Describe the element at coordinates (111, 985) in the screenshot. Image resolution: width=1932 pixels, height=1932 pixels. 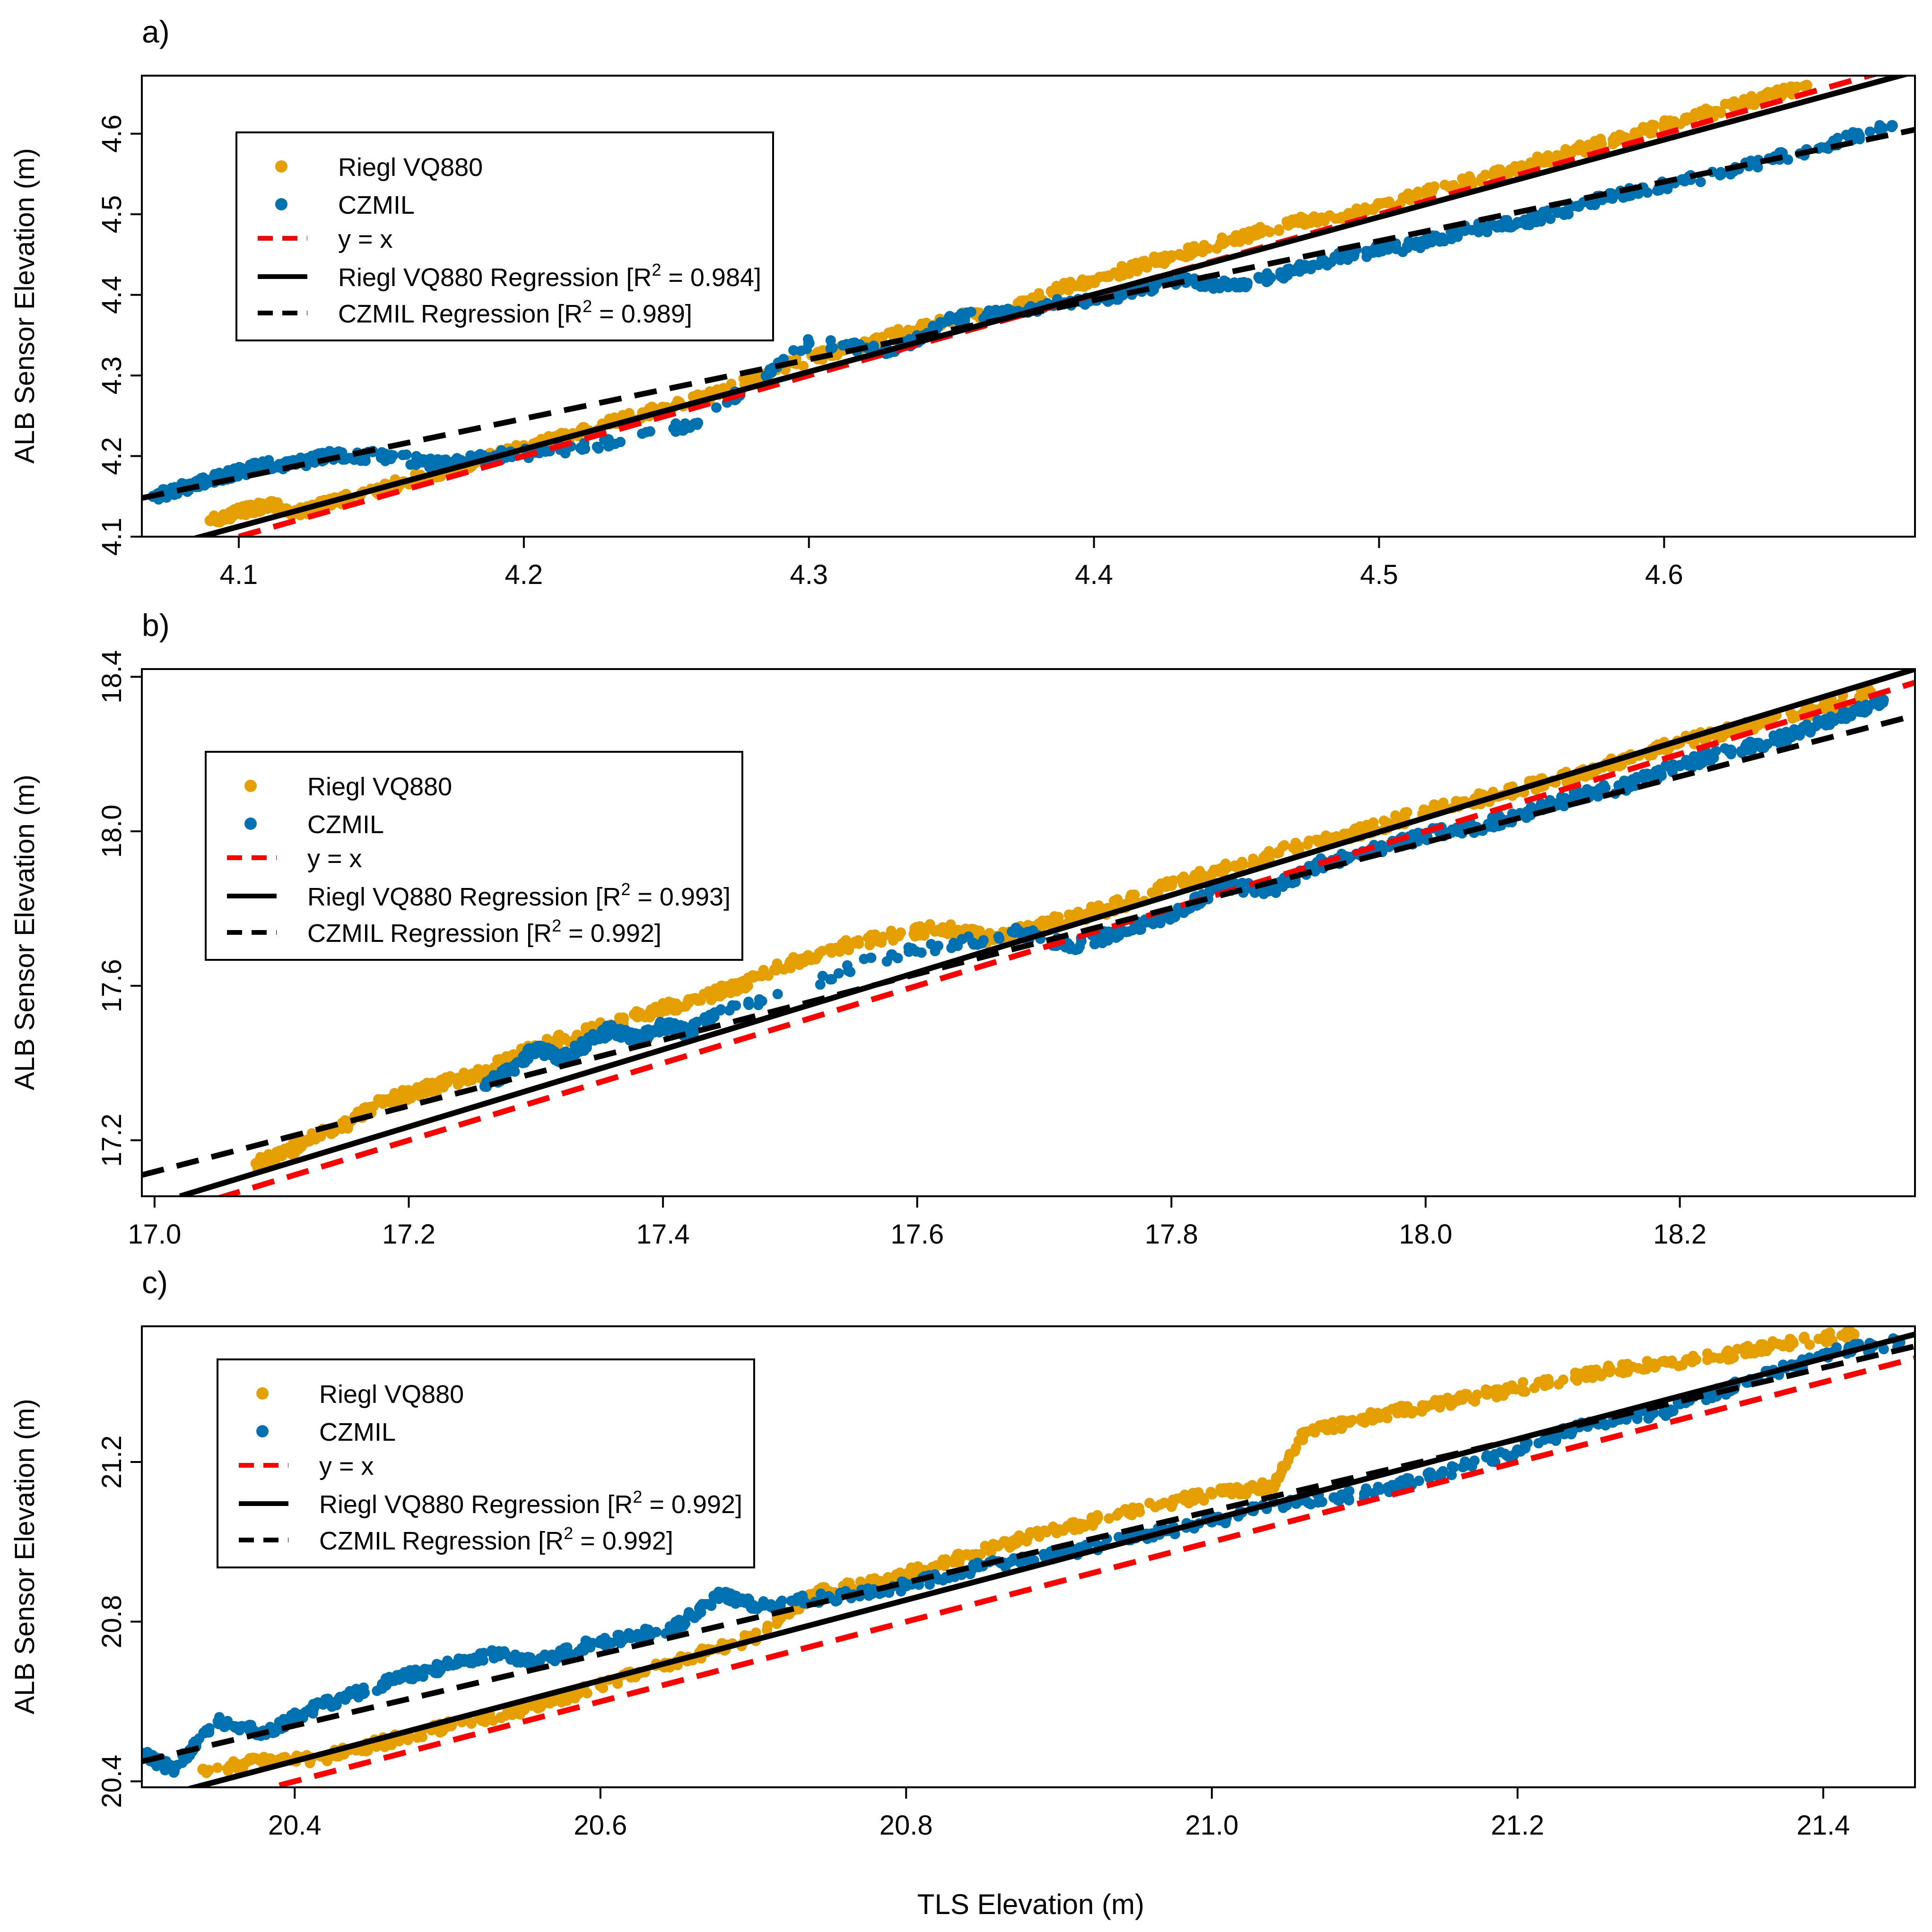
I see `y-tick-label: 17.6` at that location.